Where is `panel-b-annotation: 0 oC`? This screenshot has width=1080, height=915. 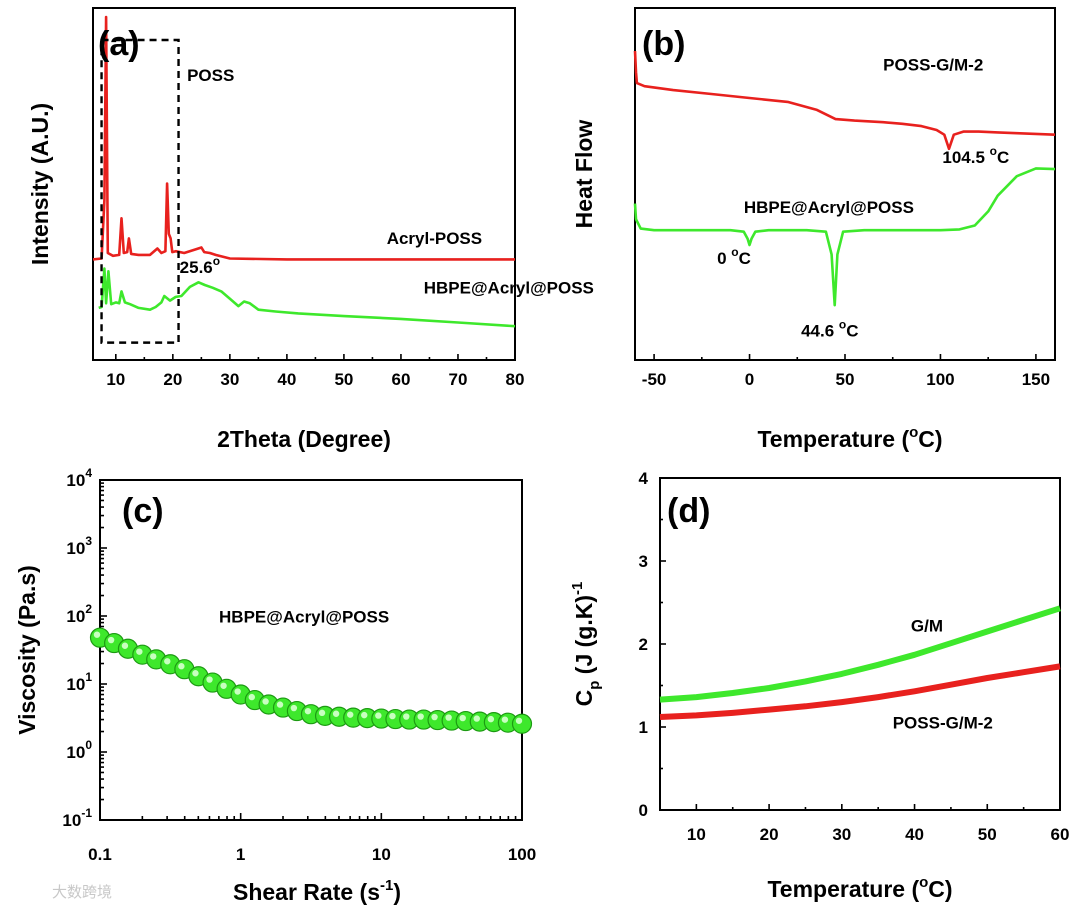 panel-b-annotation: 0 oC is located at coordinates (734, 256).